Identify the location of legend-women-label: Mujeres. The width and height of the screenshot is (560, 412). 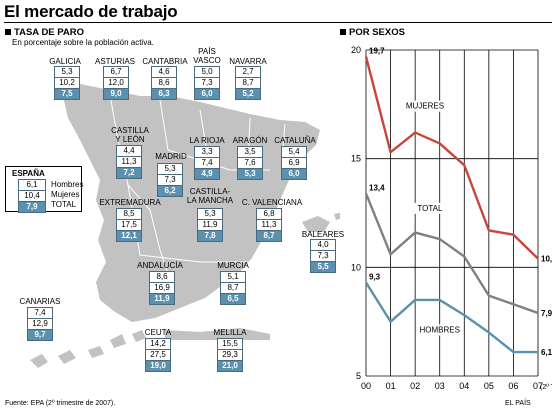
(65, 194).